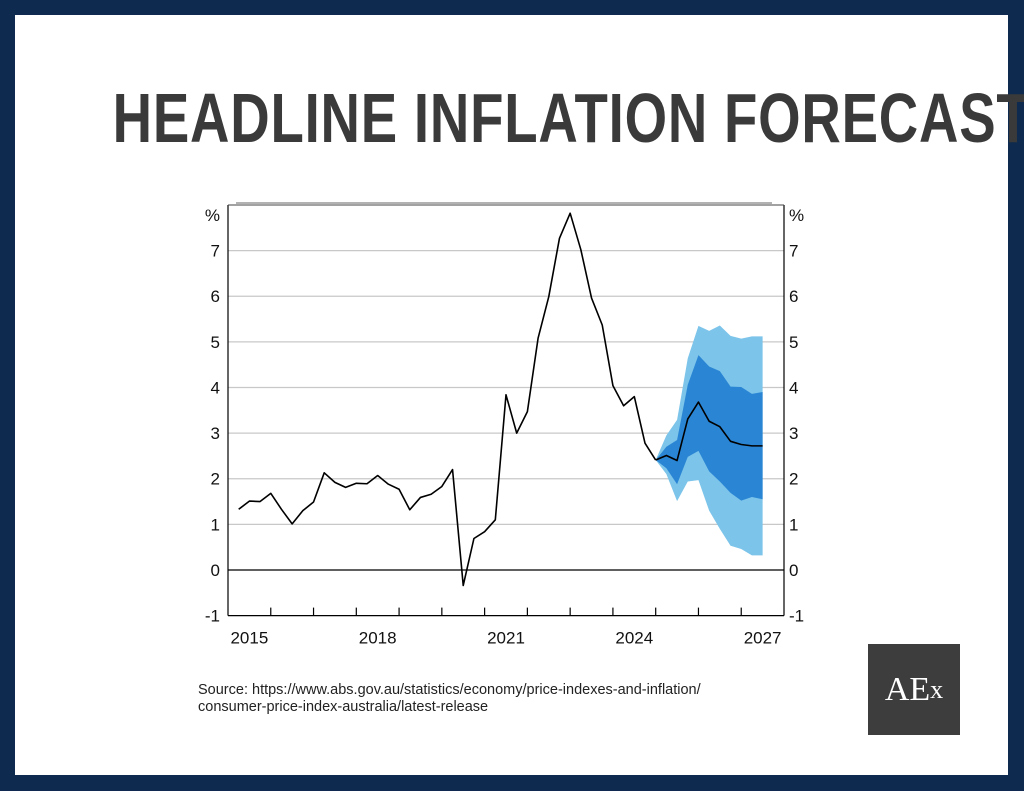 This screenshot has height=791, width=1024. I want to click on y-tick-label-left: 6, so click(215, 296).